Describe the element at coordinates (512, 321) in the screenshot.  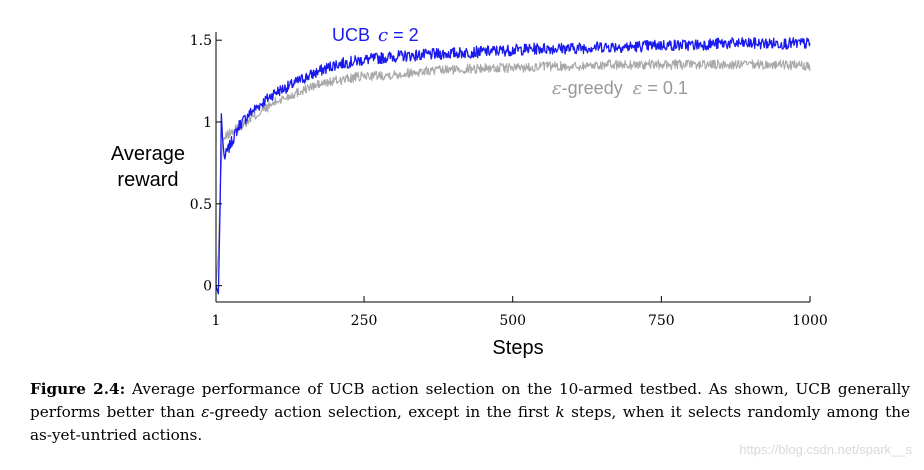
I see `x-tick-label: 500` at that location.